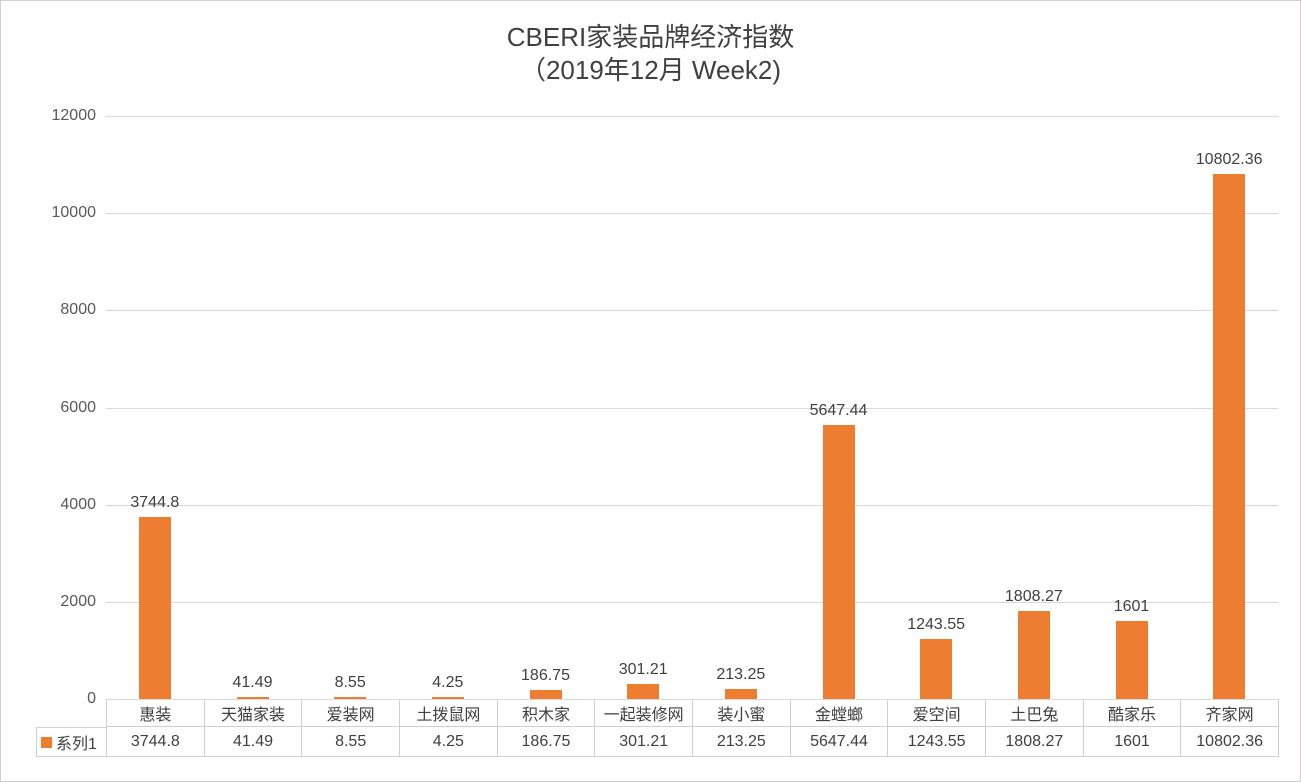 This screenshot has width=1301, height=782. I want to click on table-value-天猫家装: 41.49, so click(252, 742).